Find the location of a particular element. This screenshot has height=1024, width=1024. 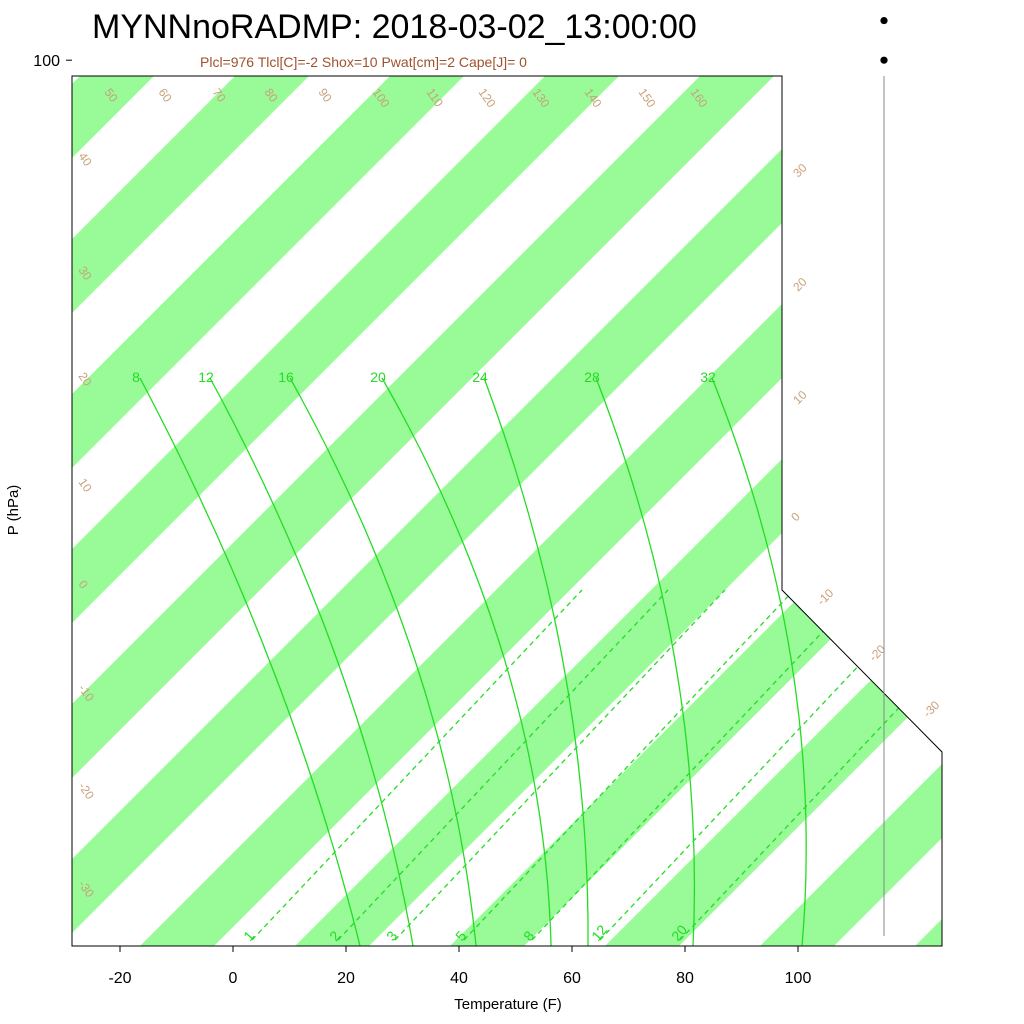

moist-label: 24 is located at coordinates (480, 377).